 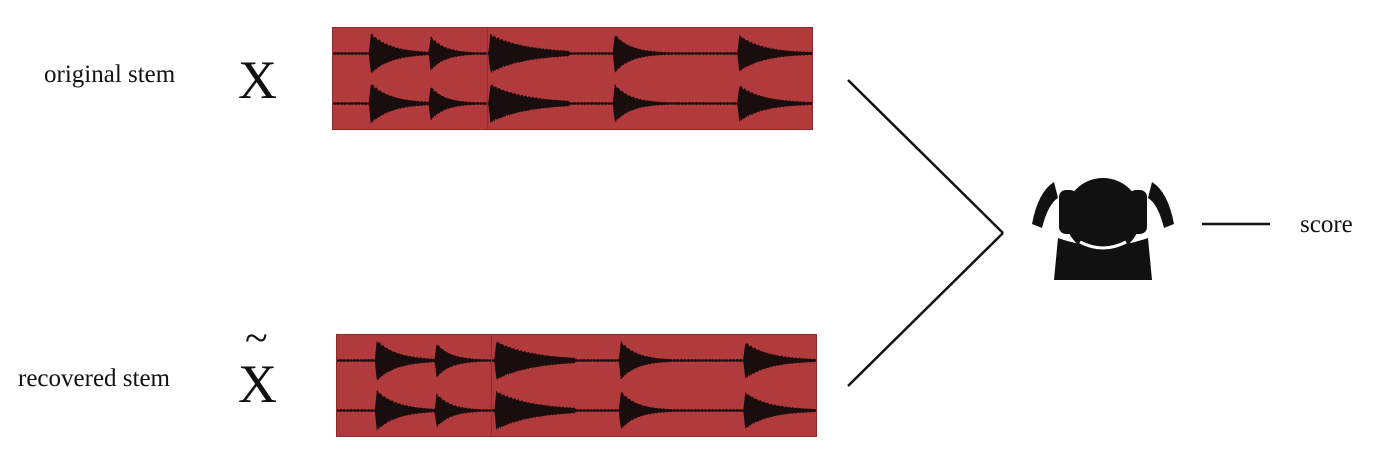 I want to click on recovered-stem-symbol: X, so click(x=257, y=384).